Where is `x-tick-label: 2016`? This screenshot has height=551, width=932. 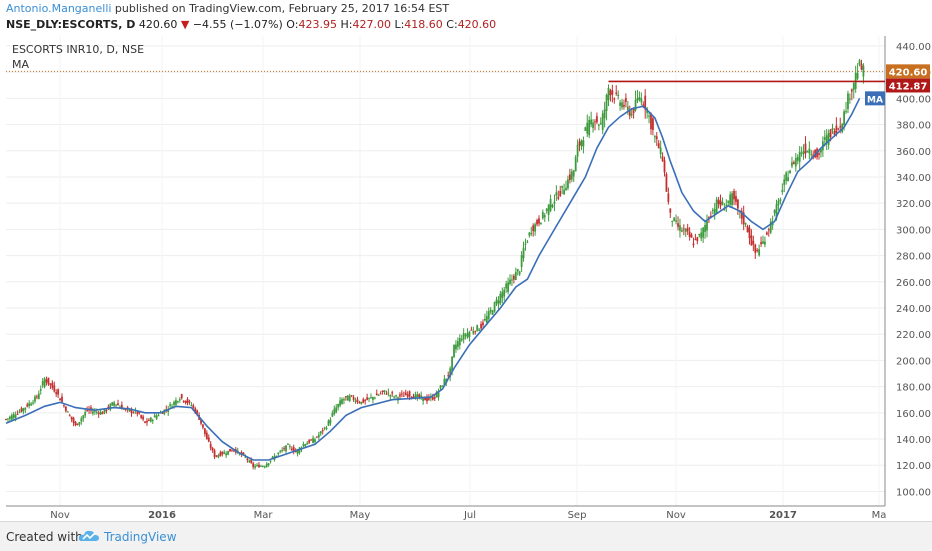
x-tick-label: 2016 is located at coordinates (162, 515).